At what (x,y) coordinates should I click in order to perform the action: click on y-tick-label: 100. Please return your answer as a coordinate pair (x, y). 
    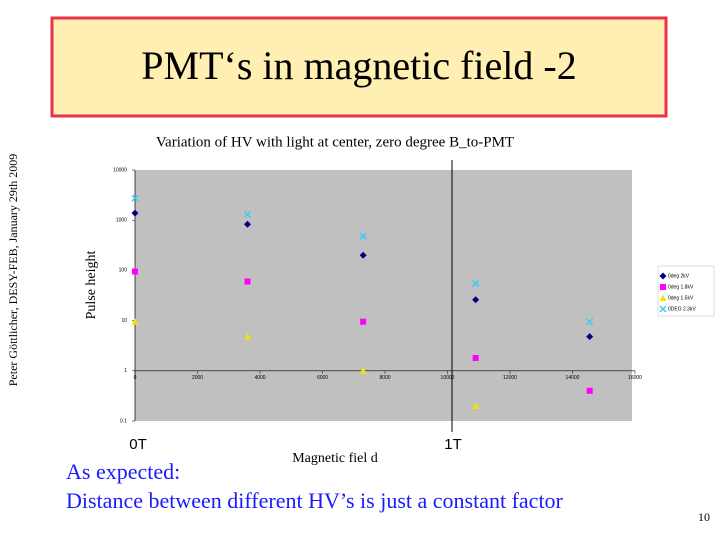
    Looking at the image, I should click on (123, 271).